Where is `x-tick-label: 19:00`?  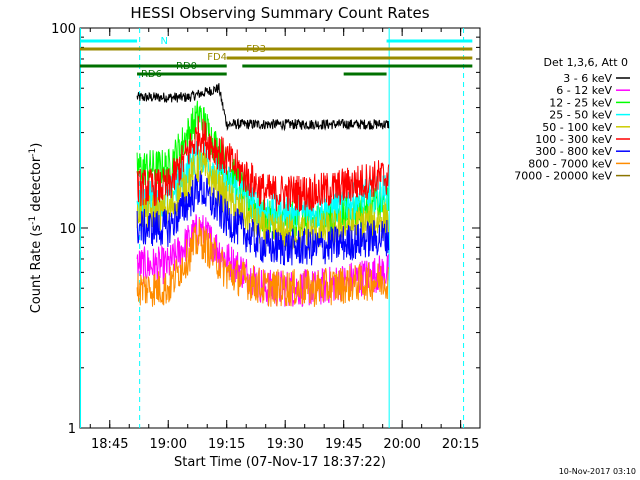
x-tick-label: 19:00 is located at coordinates (168, 444).